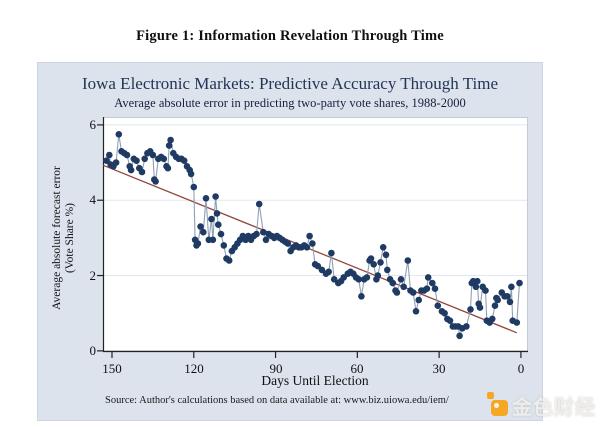 Image resolution: width=600 pixels, height=427 pixels. I want to click on x-axis-label: Days Until Election, so click(315, 380).